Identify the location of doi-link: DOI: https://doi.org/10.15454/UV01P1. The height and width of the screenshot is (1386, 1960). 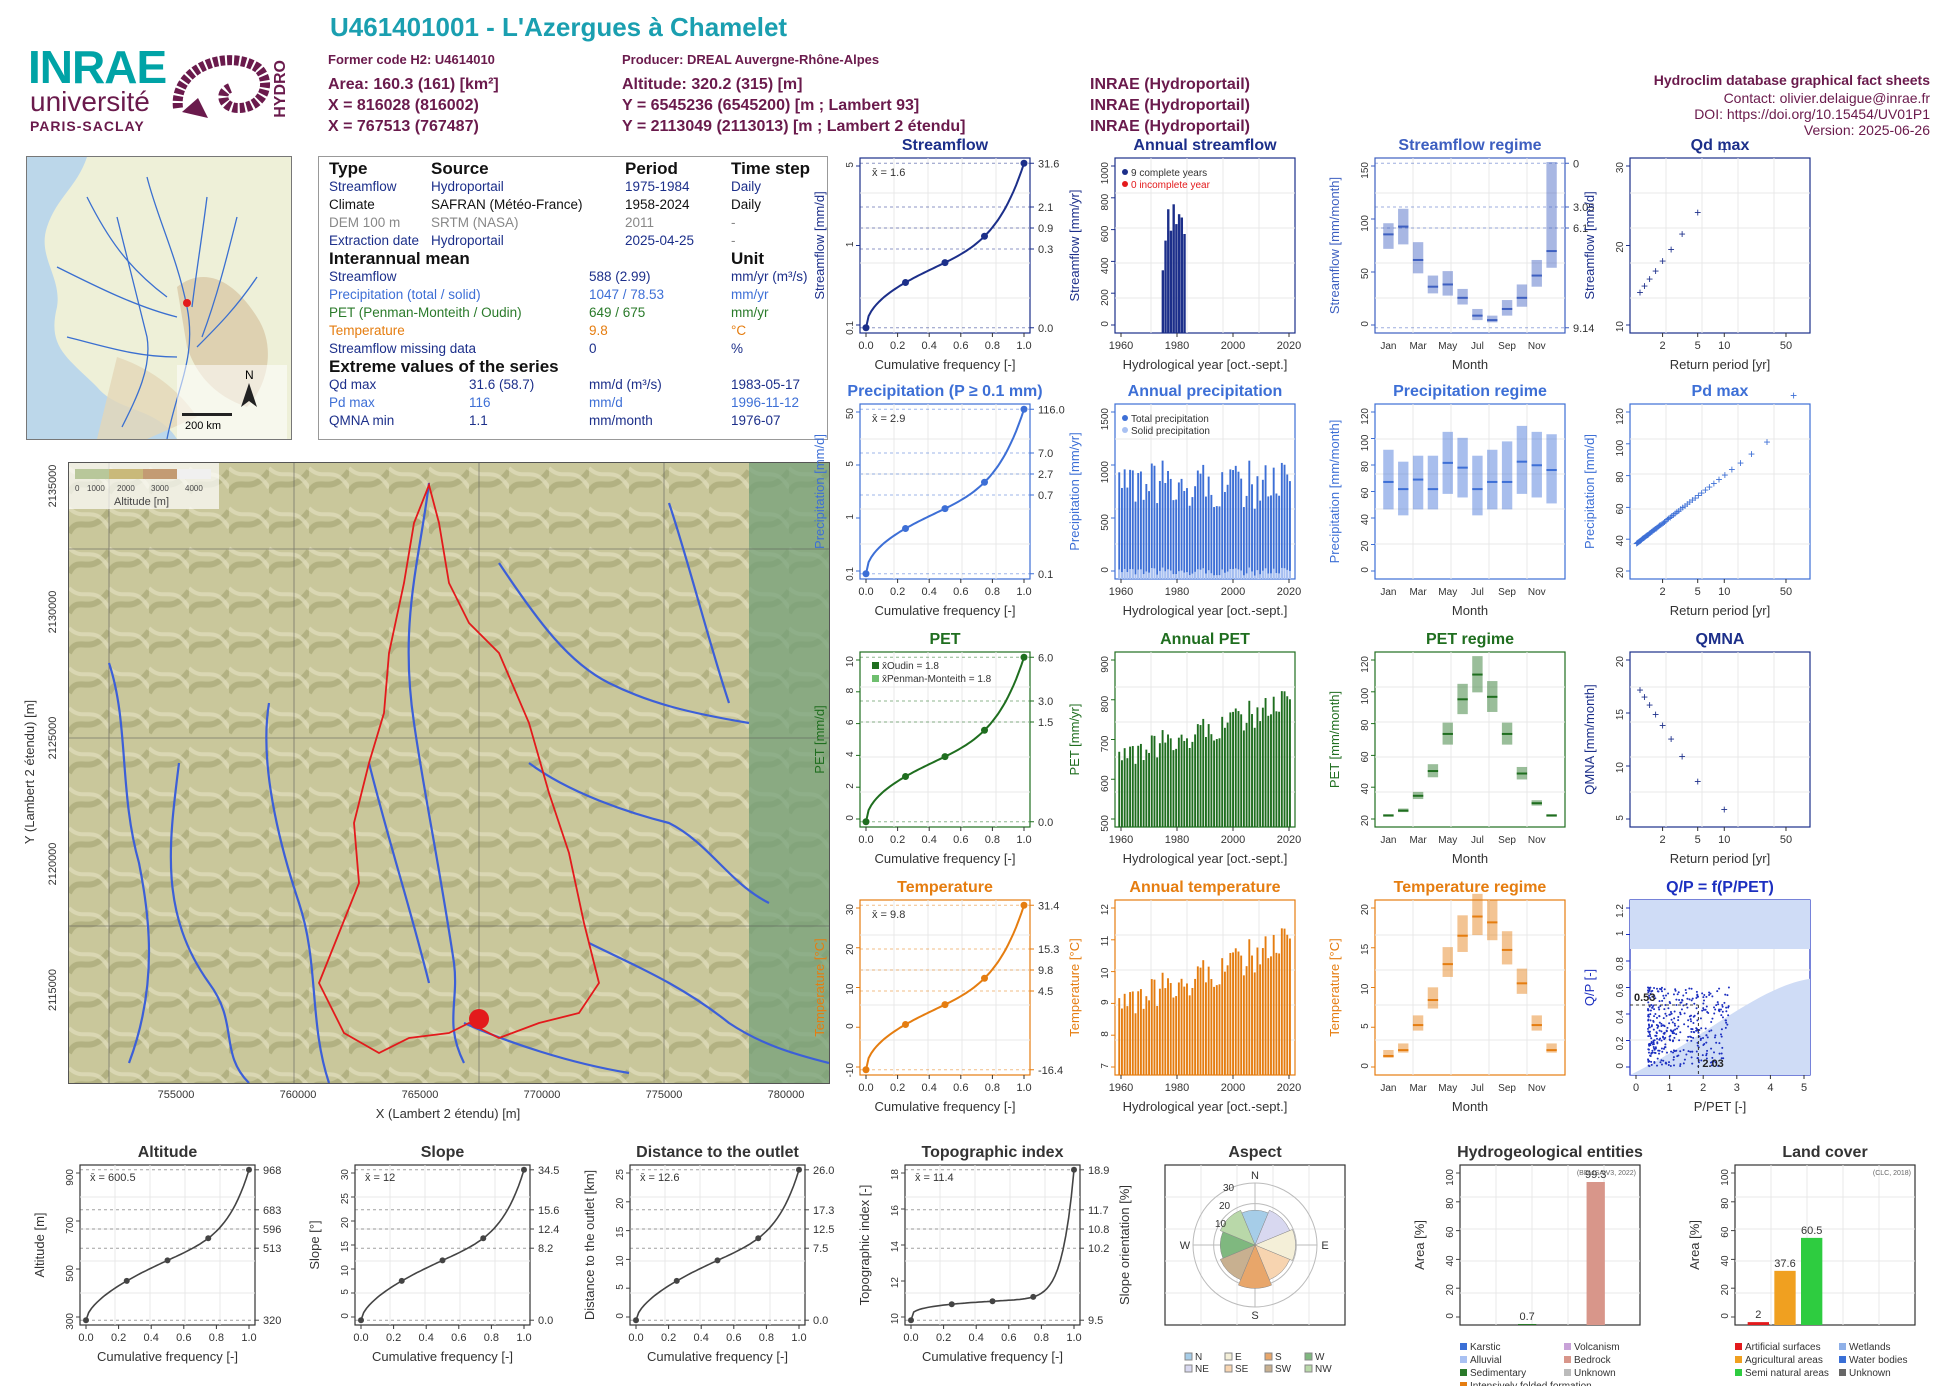
(1812, 114).